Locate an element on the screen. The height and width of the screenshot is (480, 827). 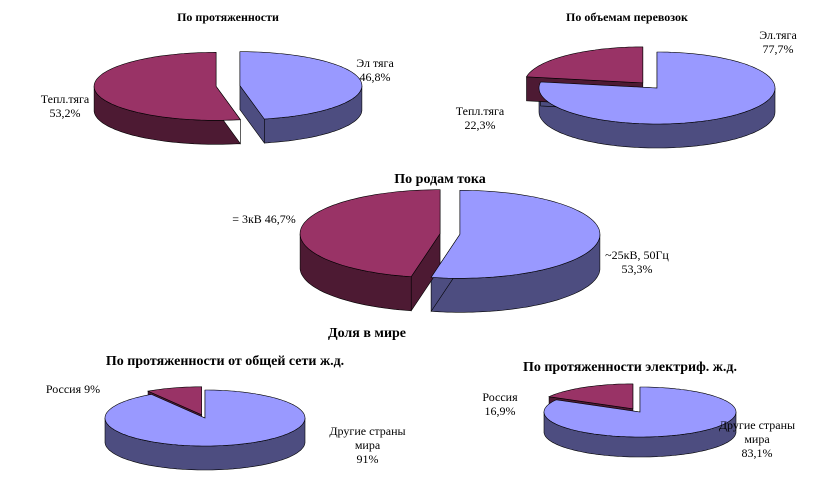
category-label: Эл.тяга is located at coordinates (778, 35).